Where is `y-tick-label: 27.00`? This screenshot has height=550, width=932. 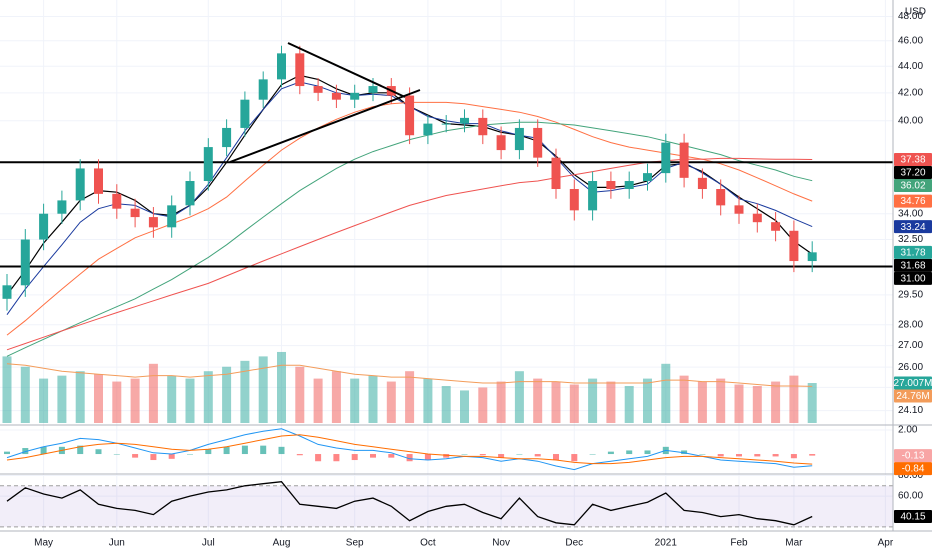 y-tick-label: 27.00 is located at coordinates (910, 345).